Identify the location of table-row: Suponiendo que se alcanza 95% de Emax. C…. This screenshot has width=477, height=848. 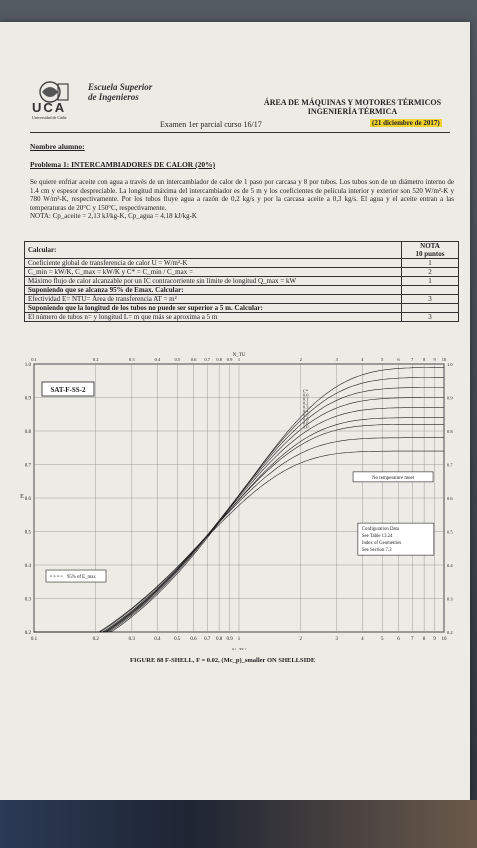
(241, 290).